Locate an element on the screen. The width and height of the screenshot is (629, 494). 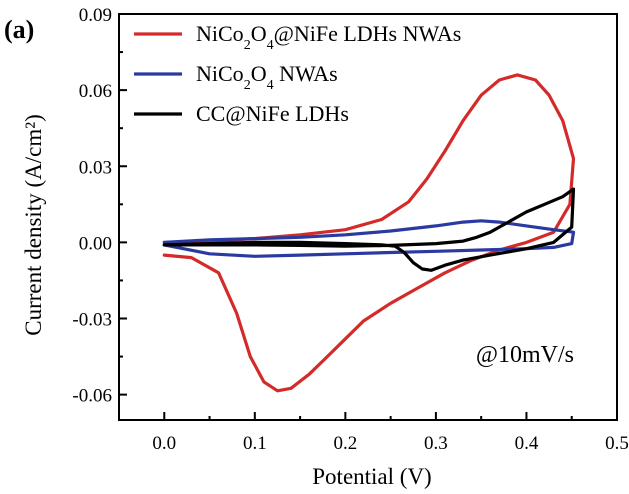
y-tick-label: -0.03 is located at coordinates (92, 320).